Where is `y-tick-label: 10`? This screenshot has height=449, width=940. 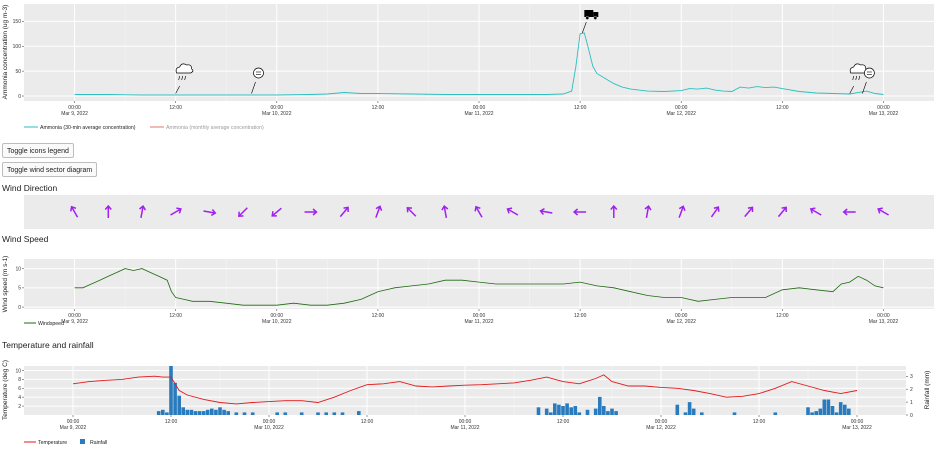
y-tick-label: 10 is located at coordinates (18, 371).